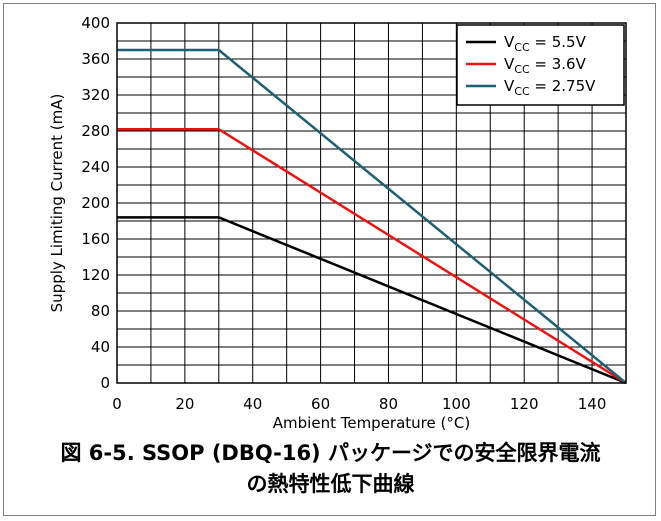 This screenshot has height=521, width=661. Describe the element at coordinates (57, 203) in the screenshot. I see `y-axis-title: Supply Limiting Current (mA)` at that location.